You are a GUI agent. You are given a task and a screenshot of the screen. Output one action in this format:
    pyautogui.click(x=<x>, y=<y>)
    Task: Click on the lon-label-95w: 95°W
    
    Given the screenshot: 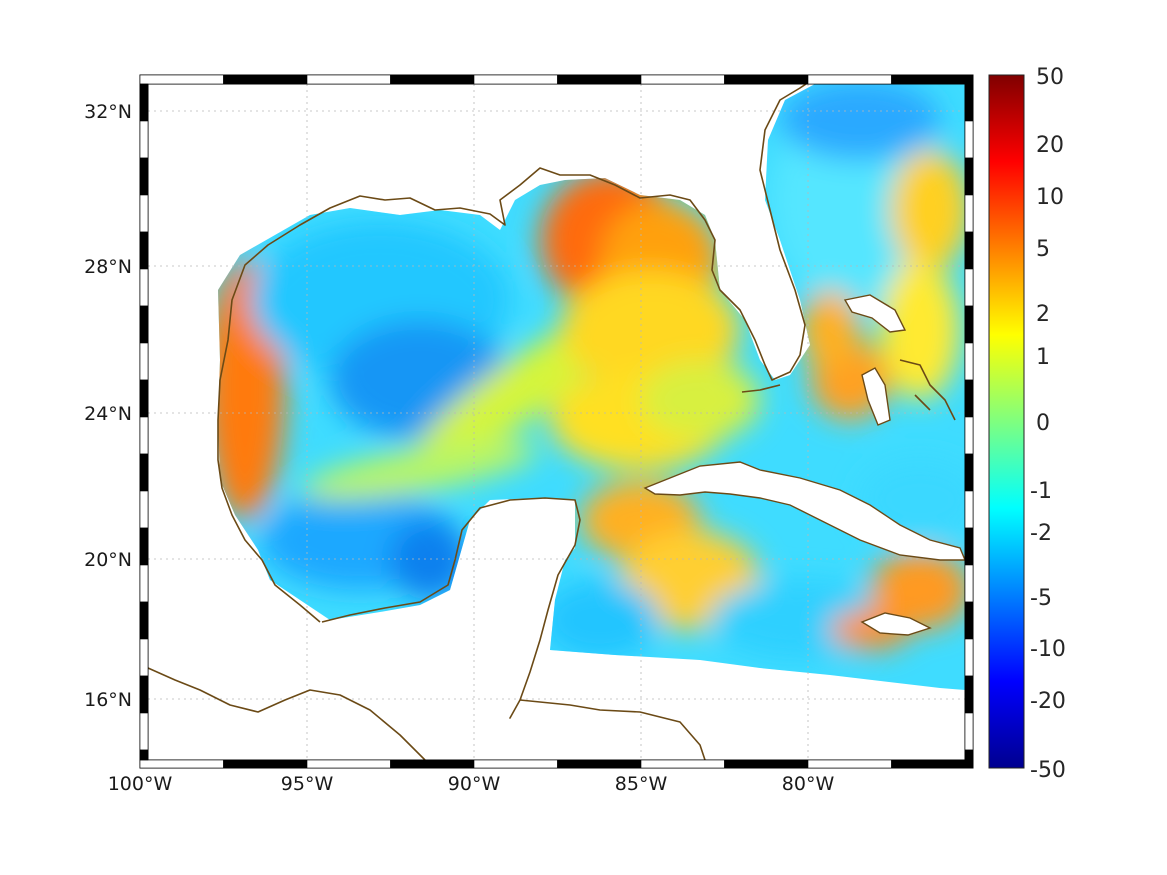 What is the action you would take?
    pyautogui.click(x=307, y=784)
    